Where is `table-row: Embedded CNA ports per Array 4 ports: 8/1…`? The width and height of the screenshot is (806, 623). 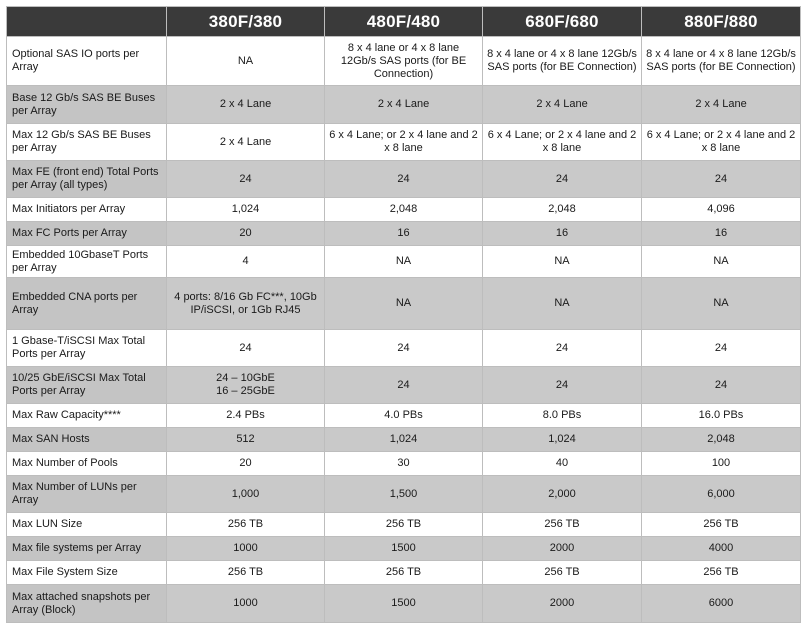
table-row: Embedded CNA ports per Array 4 ports: 8/1… is located at coordinates (403, 303).